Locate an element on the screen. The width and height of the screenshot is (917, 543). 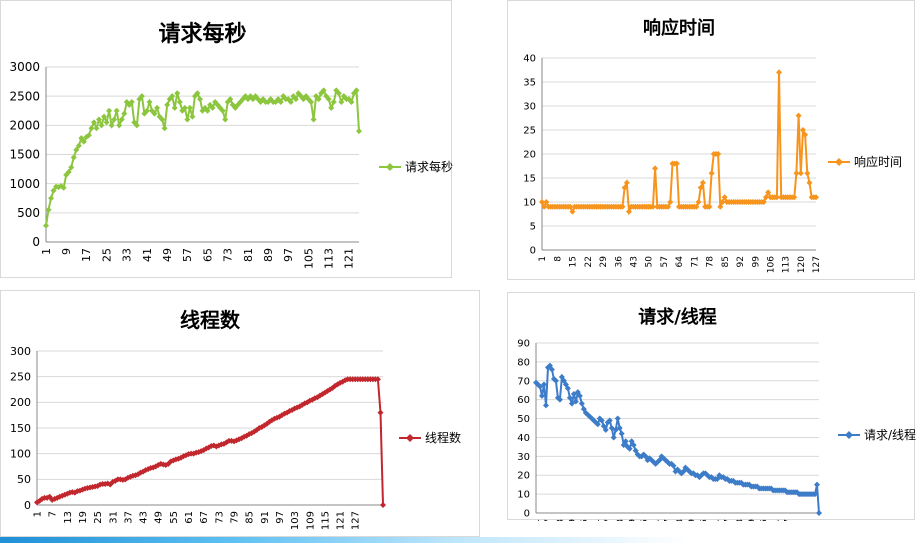
x-tick-label: 115 is located at coordinates (325, 520).